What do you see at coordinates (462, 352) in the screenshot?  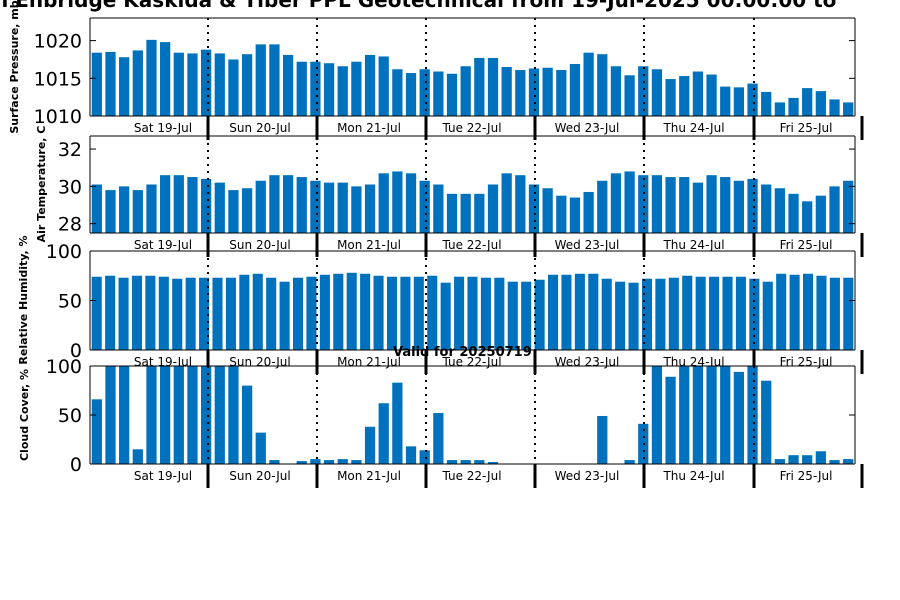 I see `valid-date-note: Valid for 20250719` at bounding box center [462, 352].